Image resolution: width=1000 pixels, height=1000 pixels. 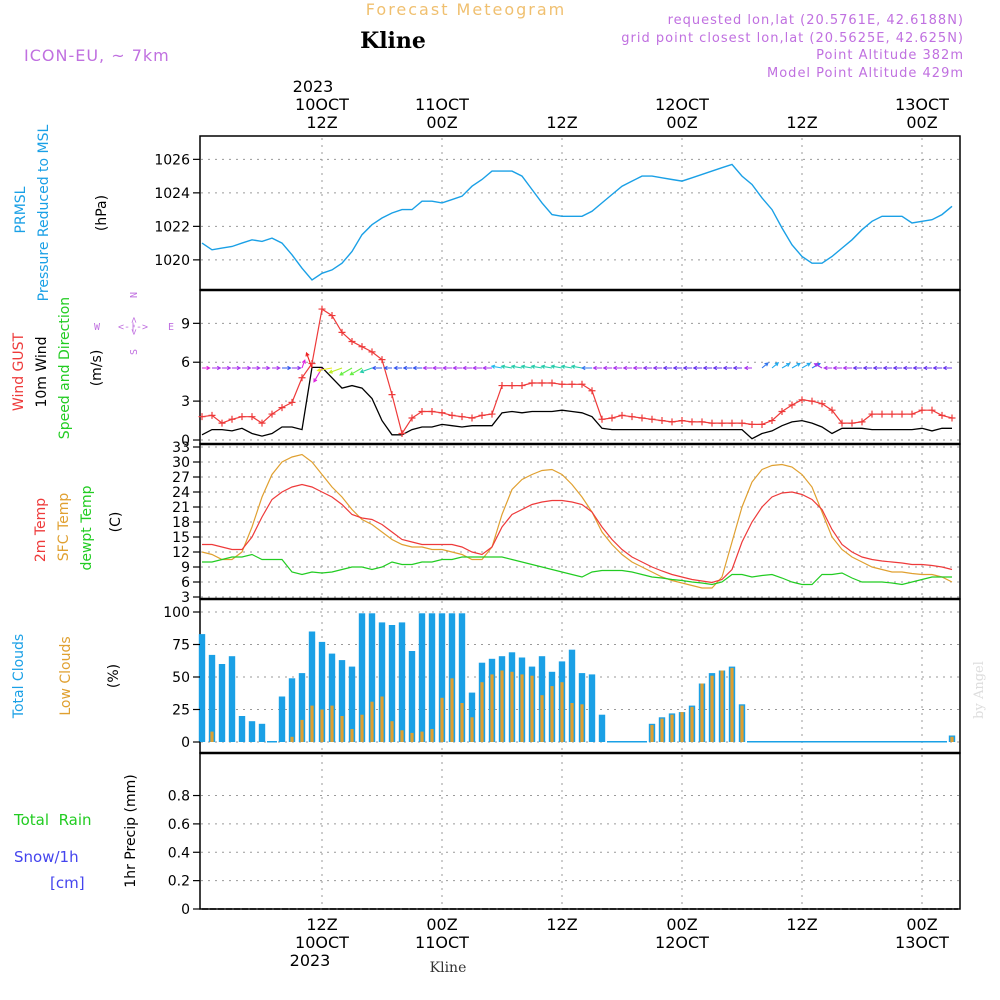 I want to click on y-tick-label: 27, so click(x=181, y=478).